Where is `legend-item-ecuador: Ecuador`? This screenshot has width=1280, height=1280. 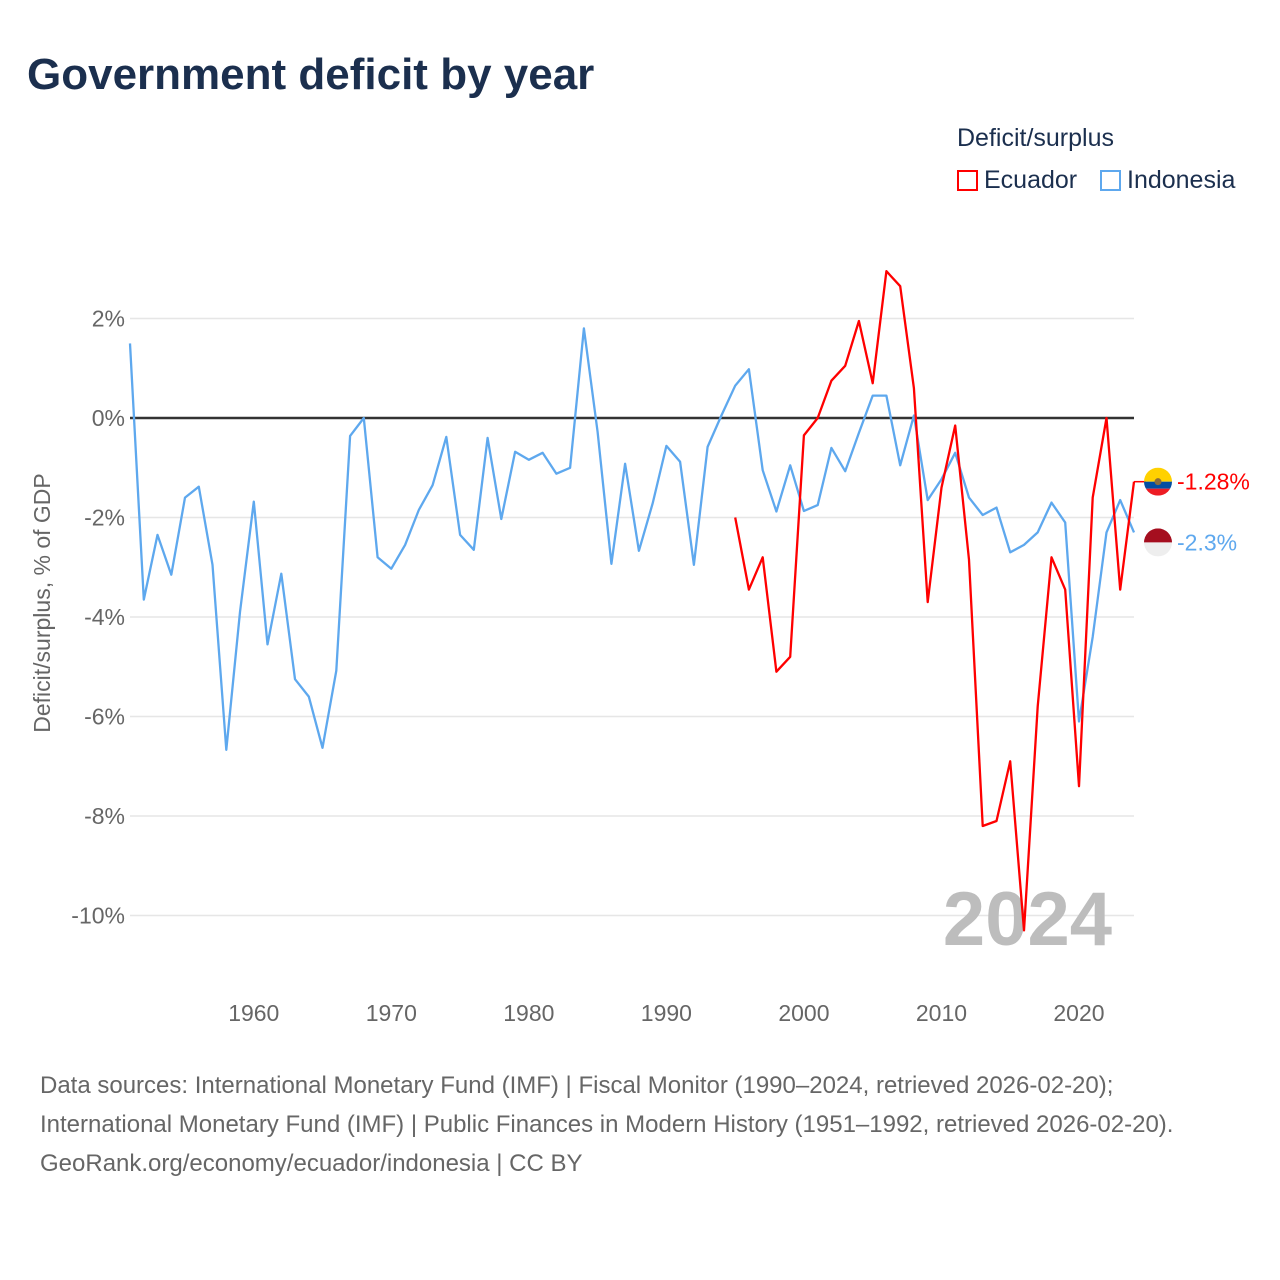 legend-item-ecuador: Ecuador is located at coordinates (1017, 180).